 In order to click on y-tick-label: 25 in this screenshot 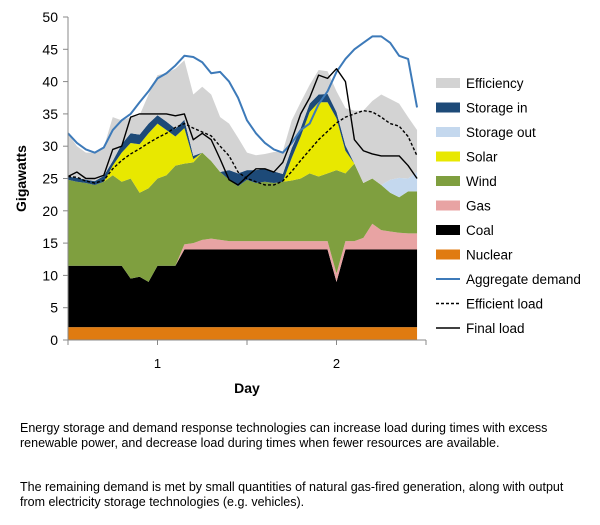, I will do `click(50, 179)`.